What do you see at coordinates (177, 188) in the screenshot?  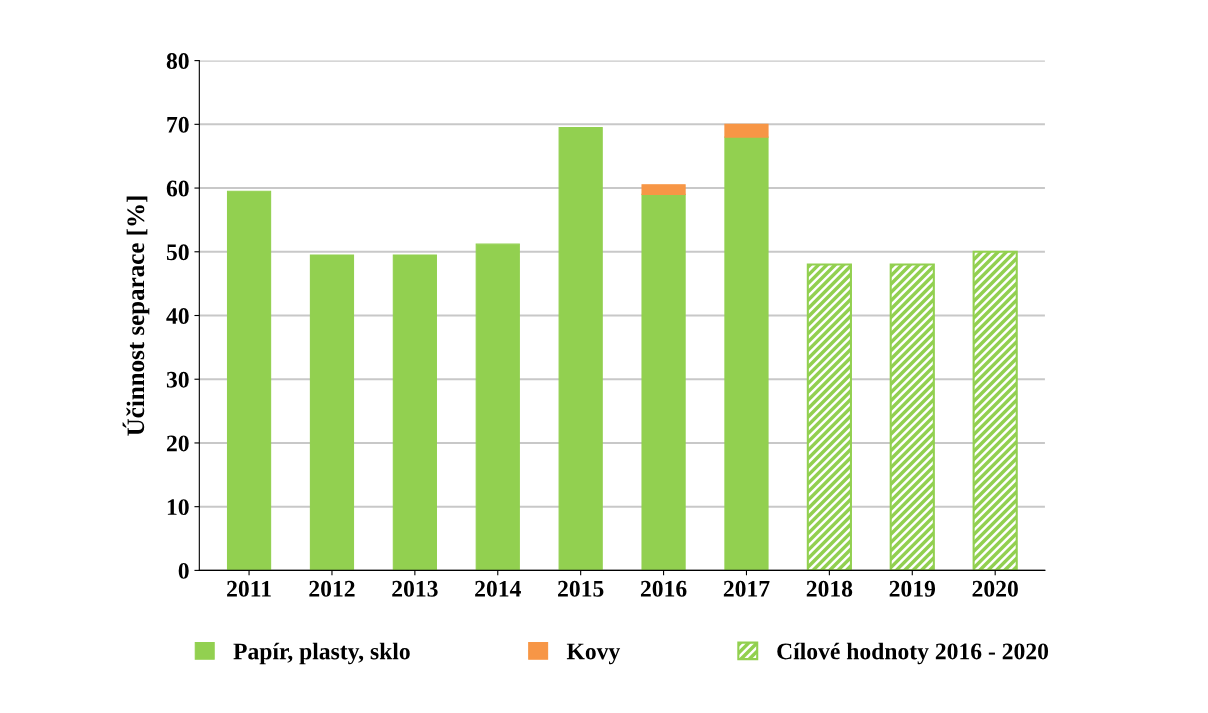 I see `y-tick-label: 60` at bounding box center [177, 188].